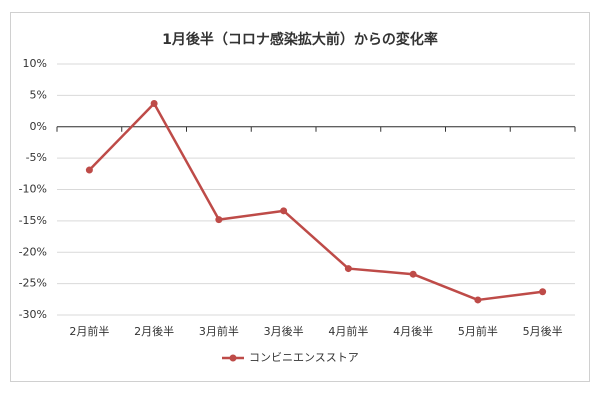 Image resolution: width=600 pixels, height=400 pixels. I want to click on legend-marker, so click(233, 358).